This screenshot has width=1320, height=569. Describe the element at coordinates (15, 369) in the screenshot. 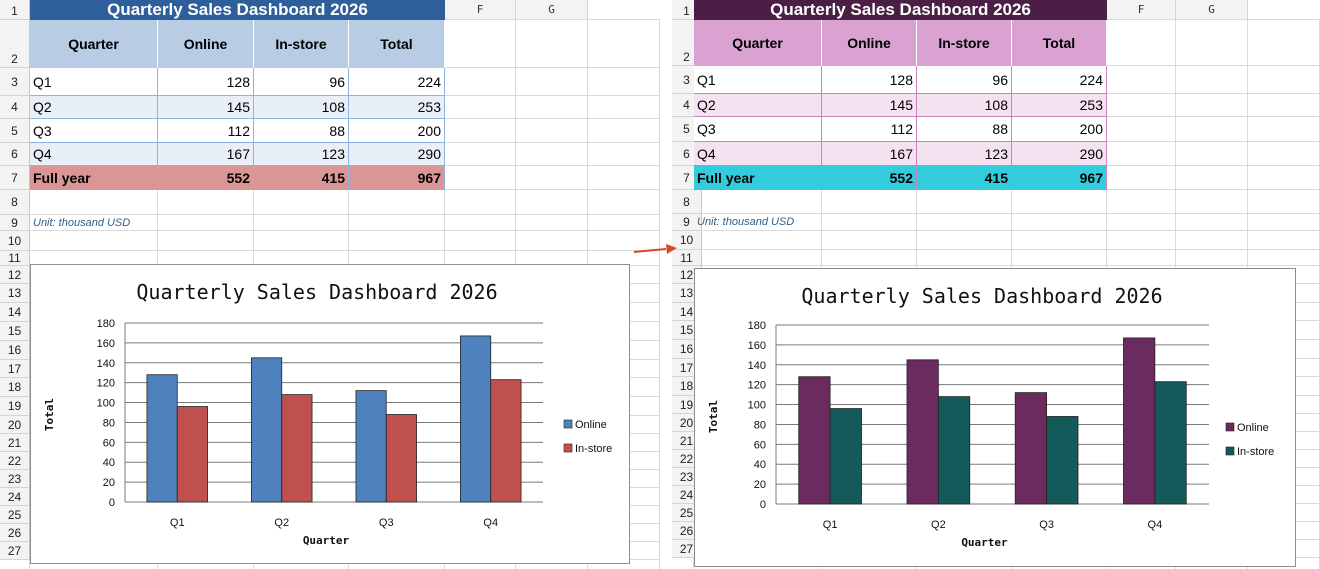

I see `row-header: 17` at that location.